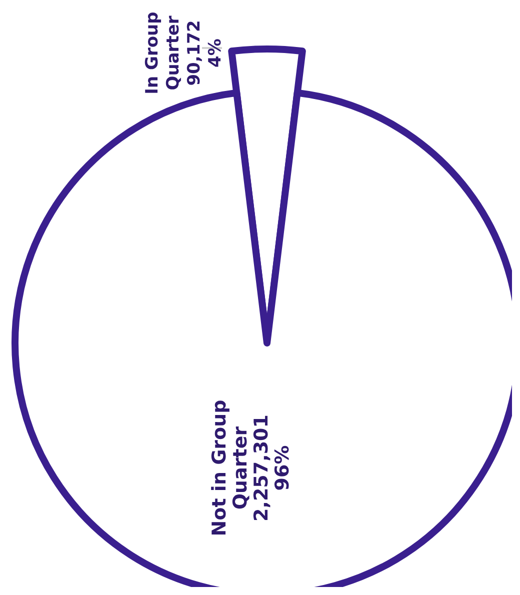 Image resolution: width=520 pixels, height=595 pixels. I want to click on data-label: 2,257,301 96%, so click(272, 468).